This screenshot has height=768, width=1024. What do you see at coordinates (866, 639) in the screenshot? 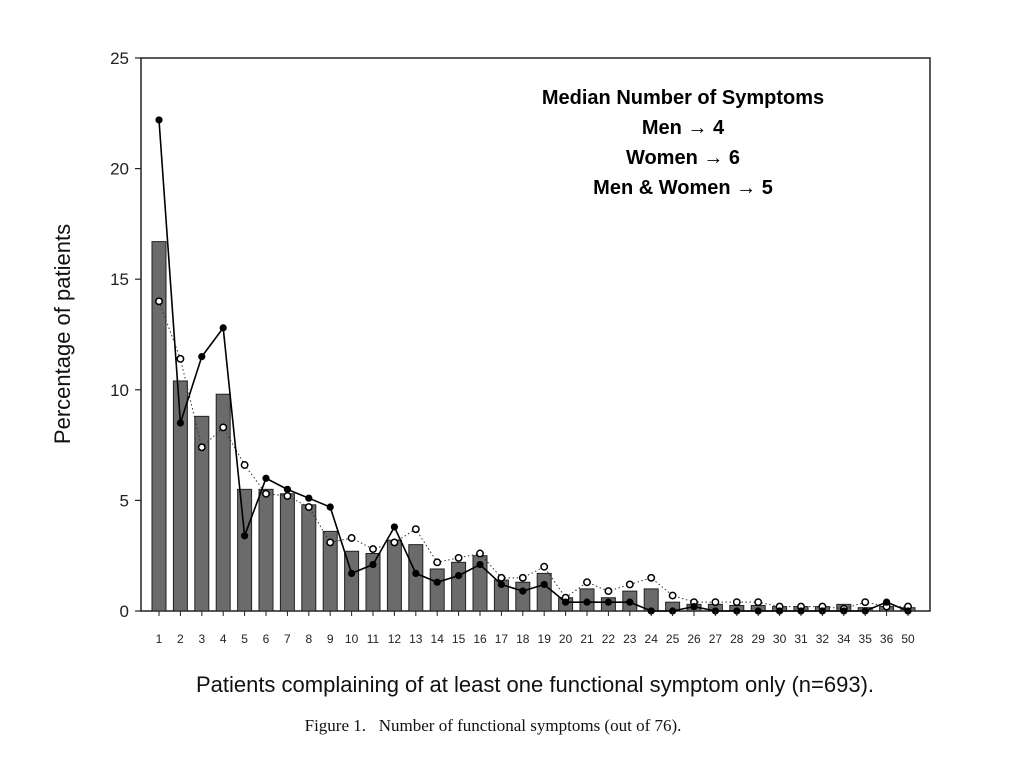
I see `x-tick-label: 35` at bounding box center [866, 639].